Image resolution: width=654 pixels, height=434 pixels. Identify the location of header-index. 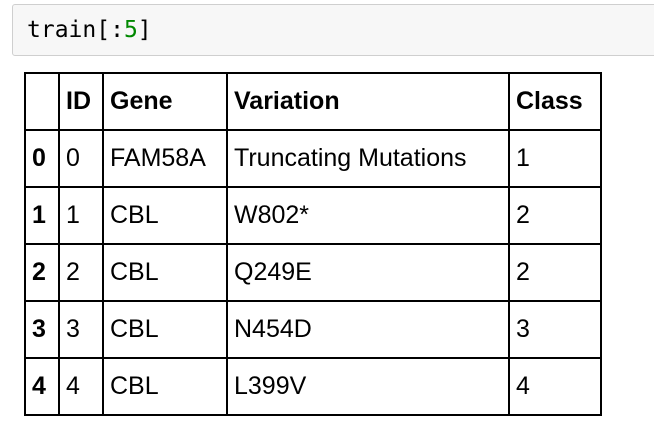
(42, 101).